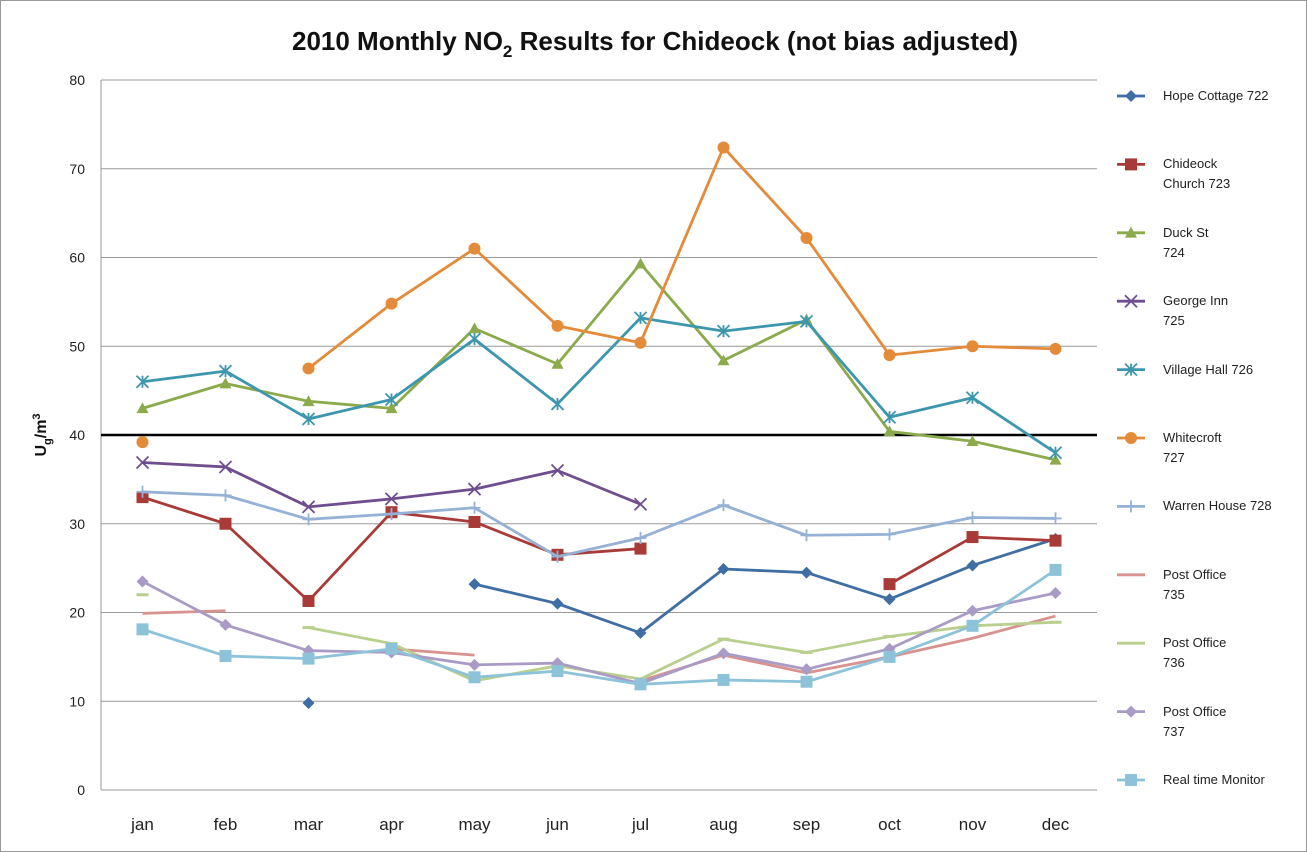 This screenshot has width=1307, height=852. I want to click on x-tick-label: jul, so click(640, 824).